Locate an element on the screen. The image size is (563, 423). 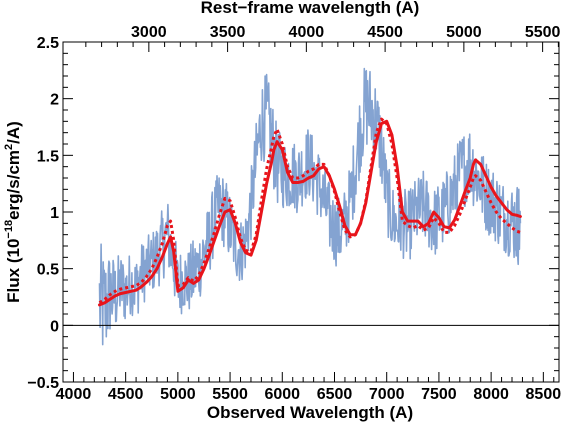
y-tick-label: 1.5 is located at coordinates (48, 156).